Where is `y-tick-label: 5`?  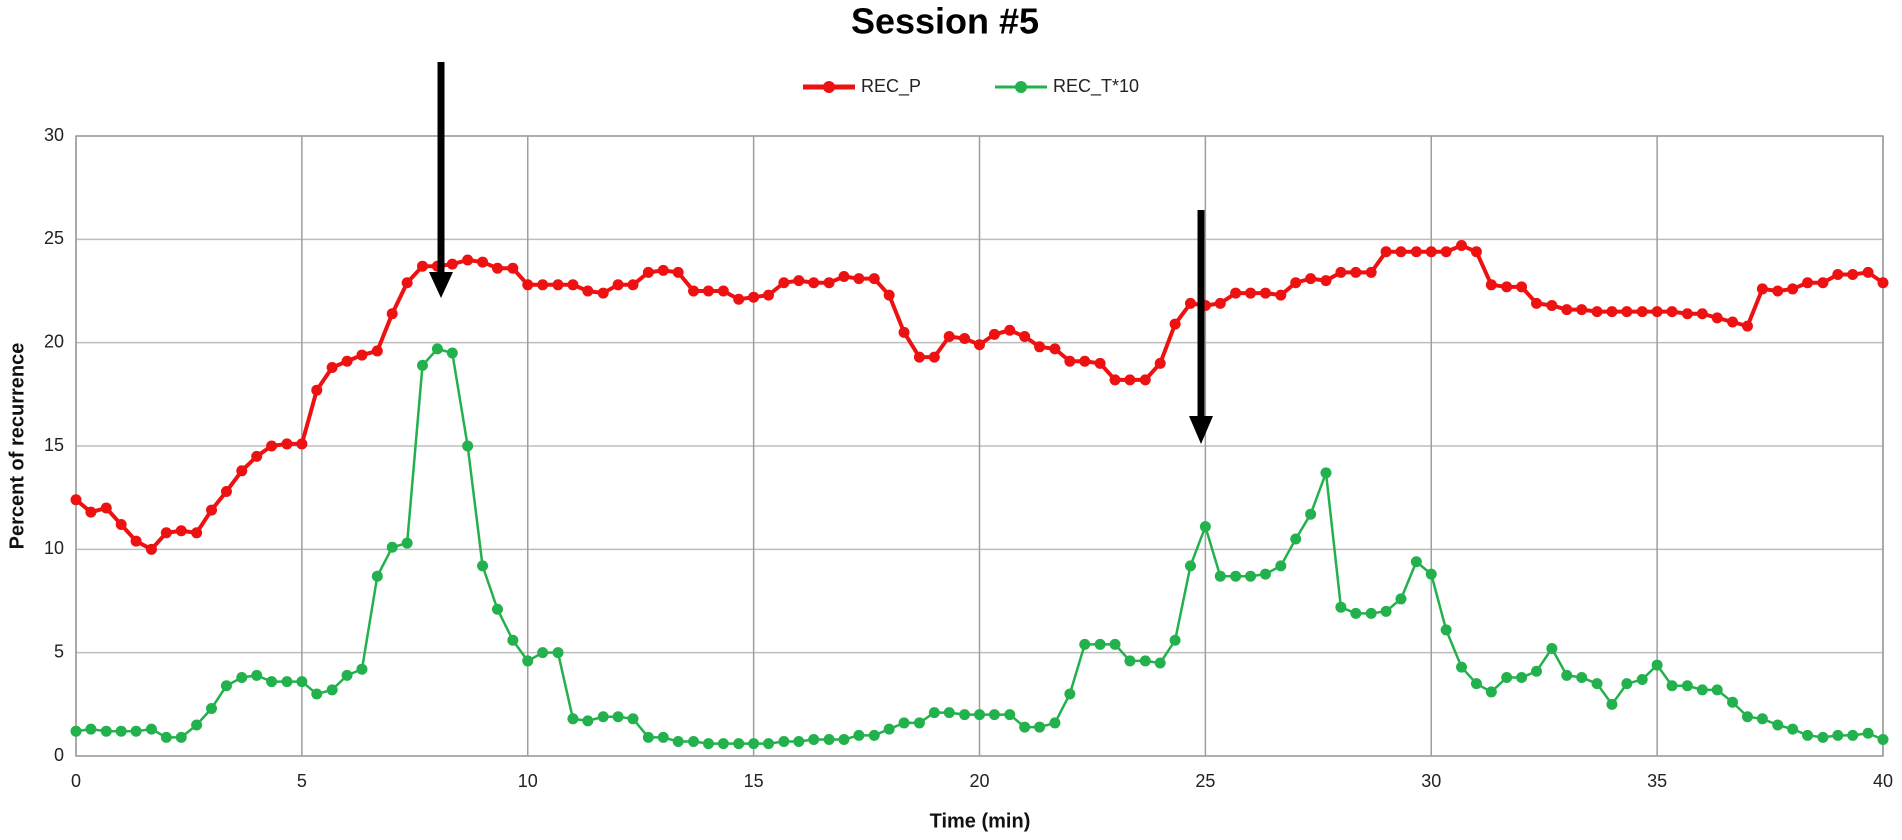 y-tick-label: 5 is located at coordinates (59, 651).